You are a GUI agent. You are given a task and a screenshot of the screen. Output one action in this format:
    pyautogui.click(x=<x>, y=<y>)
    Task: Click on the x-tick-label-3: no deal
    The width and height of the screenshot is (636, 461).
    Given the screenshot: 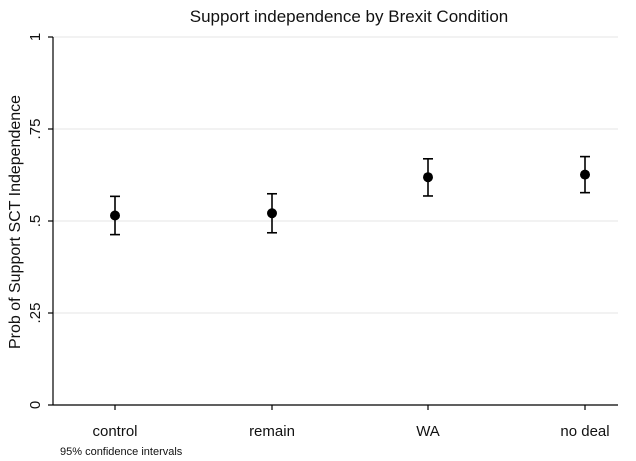 What is the action you would take?
    pyautogui.click(x=584, y=431)
    